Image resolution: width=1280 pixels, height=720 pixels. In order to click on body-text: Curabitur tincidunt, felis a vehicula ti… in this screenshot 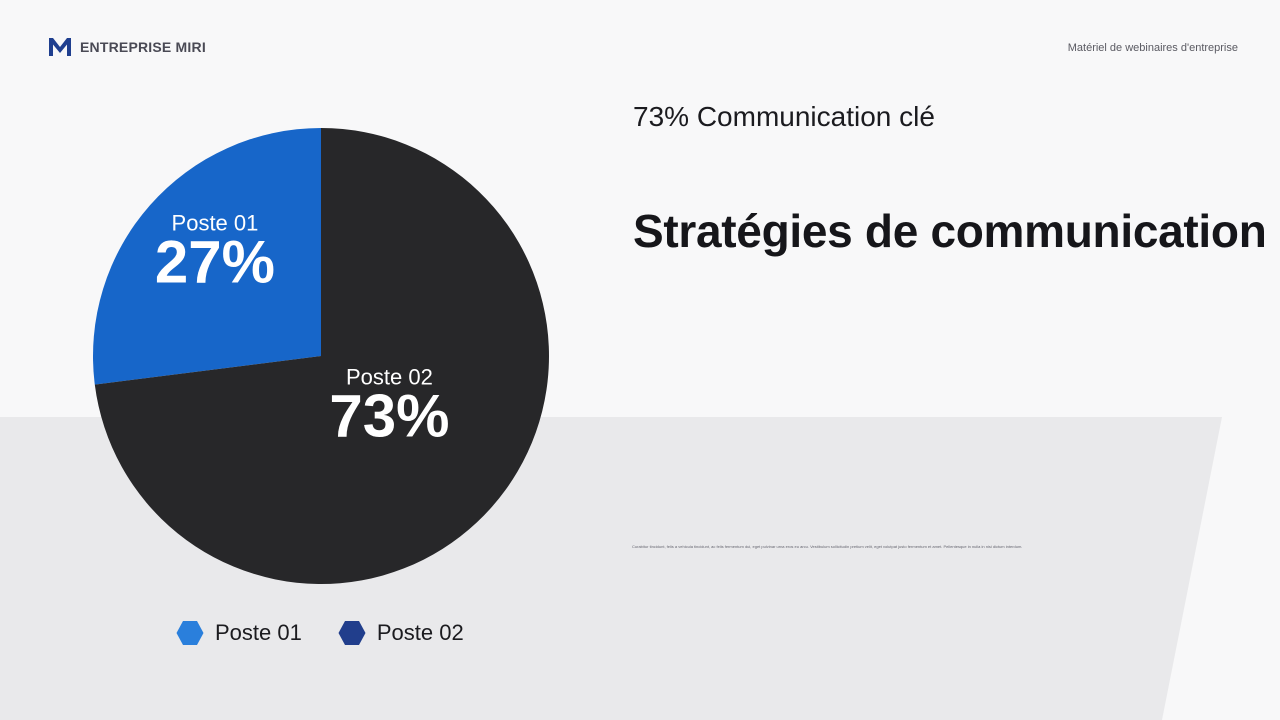, I will do `click(827, 546)`.